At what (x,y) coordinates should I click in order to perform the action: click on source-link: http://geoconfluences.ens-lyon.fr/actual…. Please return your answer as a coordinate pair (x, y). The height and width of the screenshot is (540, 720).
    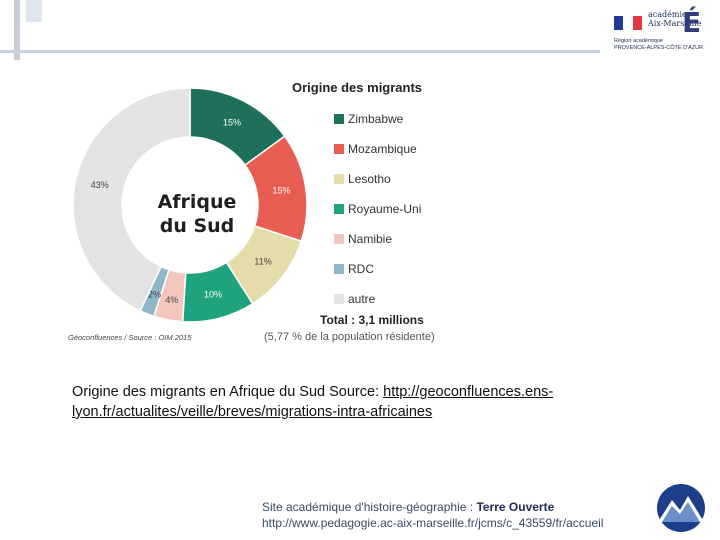
    Looking at the image, I should click on (313, 402).